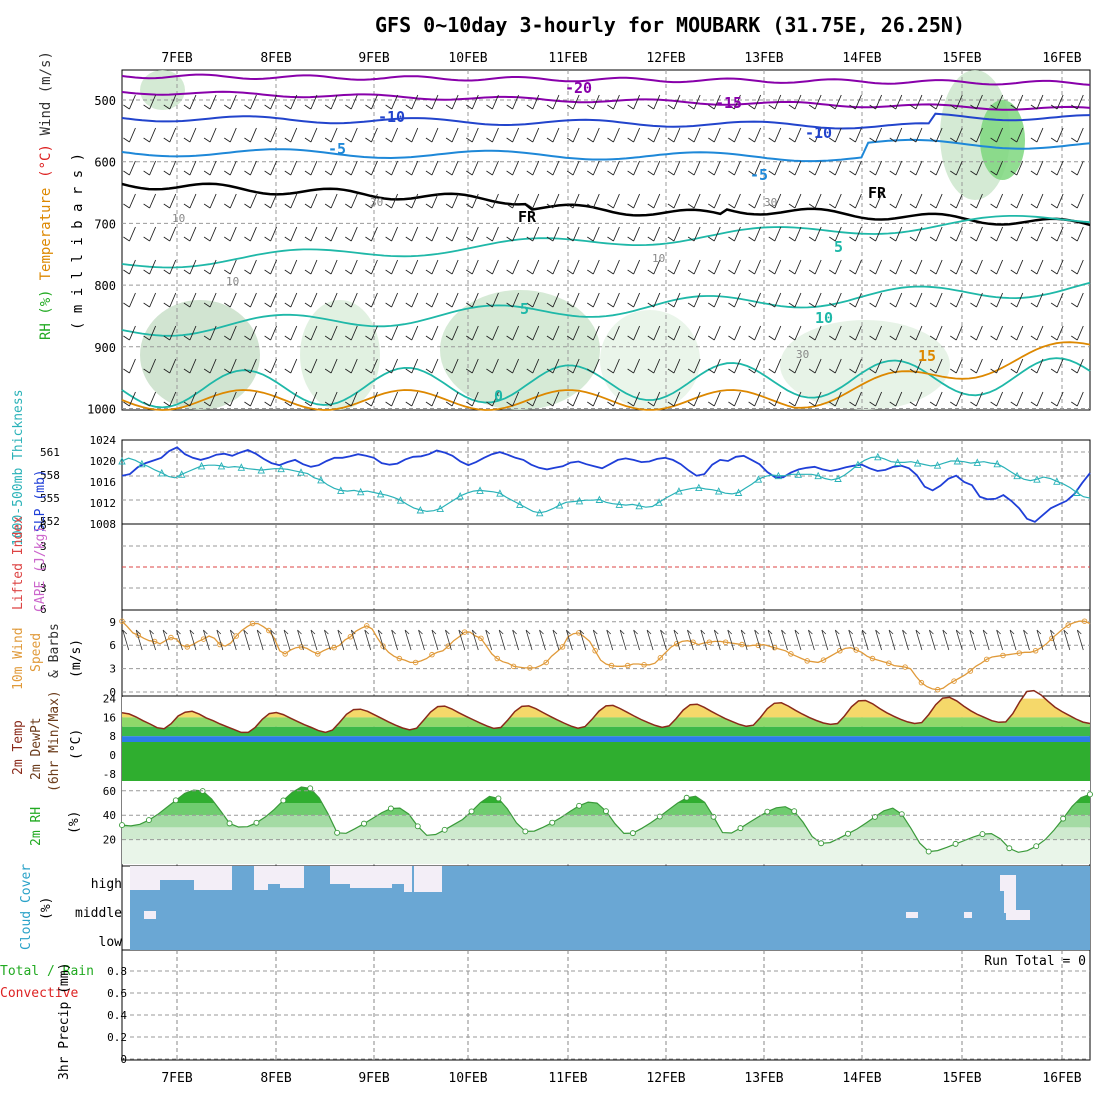 The width and height of the screenshot is (1100, 1100). Describe the element at coordinates (877, 193) in the screenshot. I see `contour-label: FR` at that location.